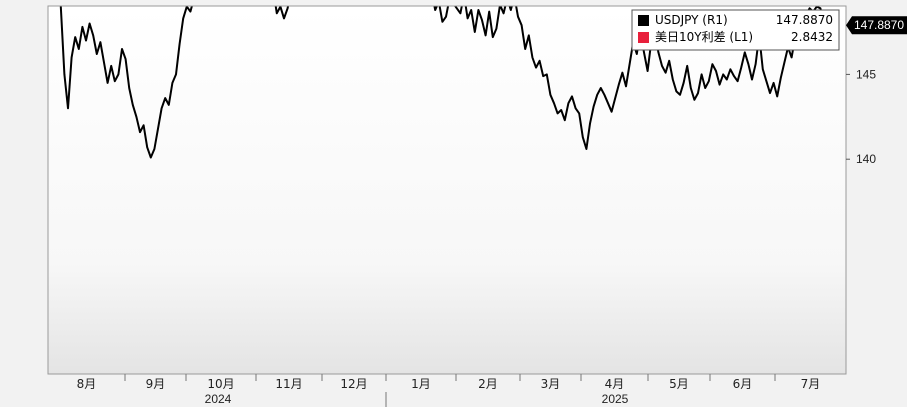  I want to click on usdjpy-value-tag: 147.8870, so click(876, 25).